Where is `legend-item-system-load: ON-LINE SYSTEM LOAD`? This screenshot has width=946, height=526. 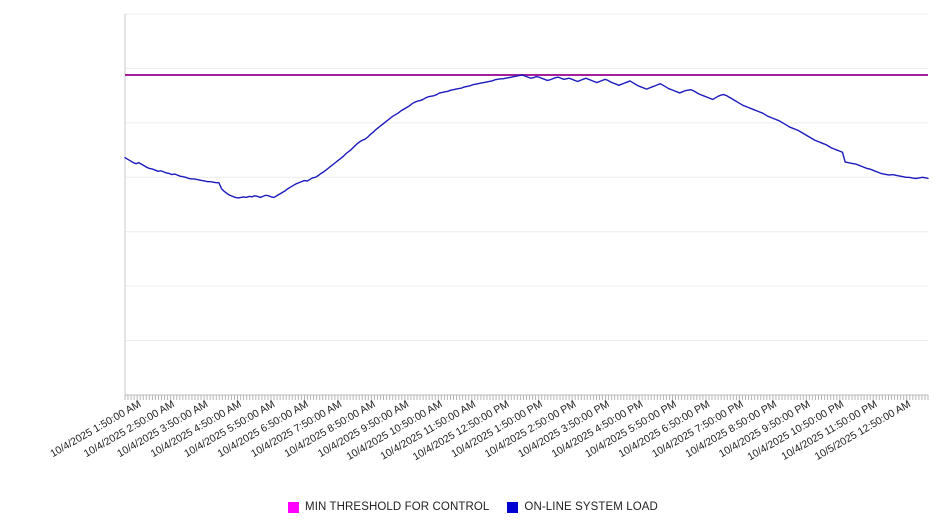
legend-item-system-load: ON-LINE SYSTEM LOAD is located at coordinates (582, 507).